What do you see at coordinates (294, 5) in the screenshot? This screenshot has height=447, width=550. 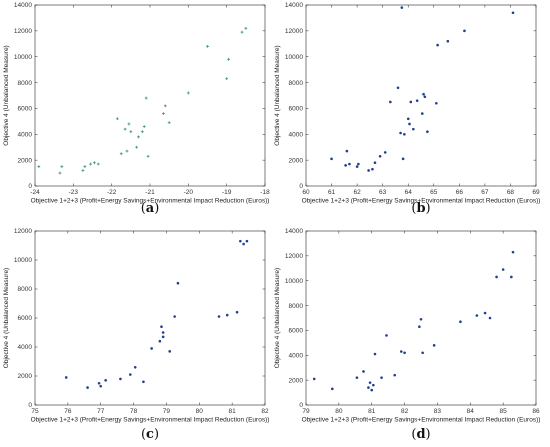 I see `y-tick-label: 14000` at bounding box center [294, 5].